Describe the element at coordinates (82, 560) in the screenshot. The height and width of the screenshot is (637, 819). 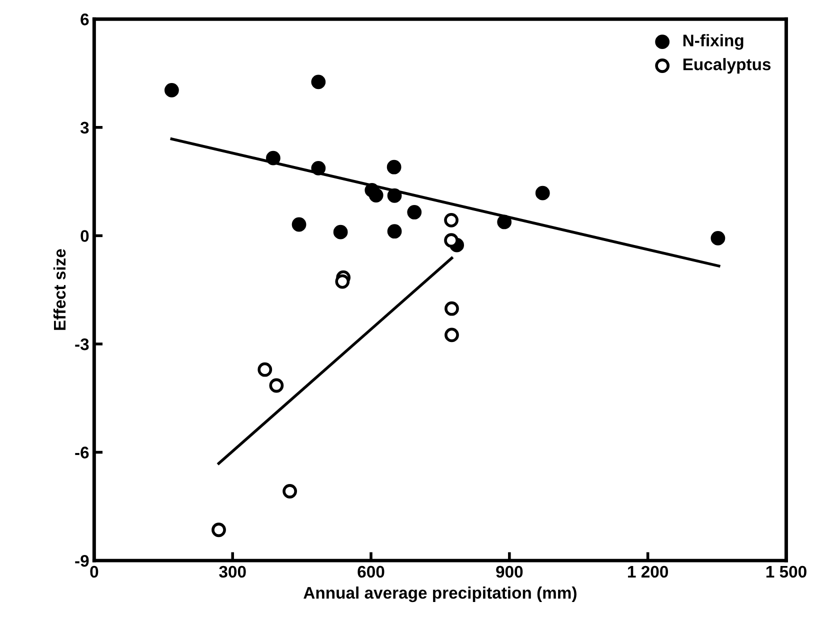
I see `y-tick-label: -9` at that location.